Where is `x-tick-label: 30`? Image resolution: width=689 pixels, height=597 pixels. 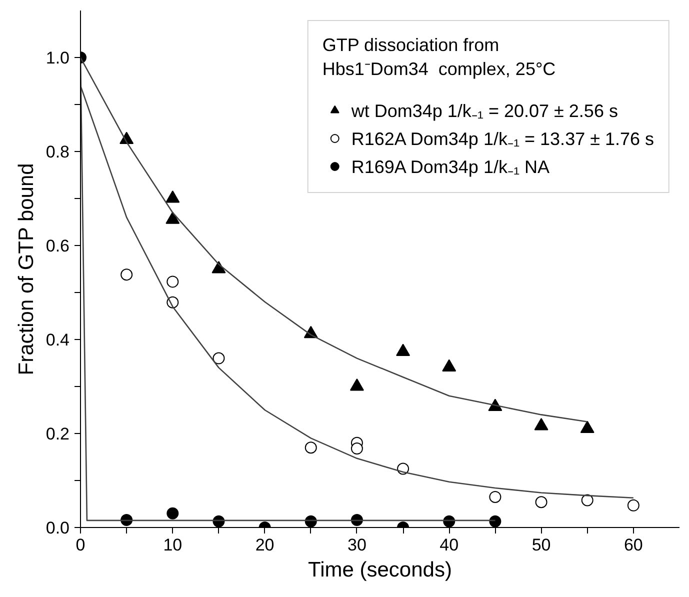 x-tick-label: 30 is located at coordinates (357, 545).